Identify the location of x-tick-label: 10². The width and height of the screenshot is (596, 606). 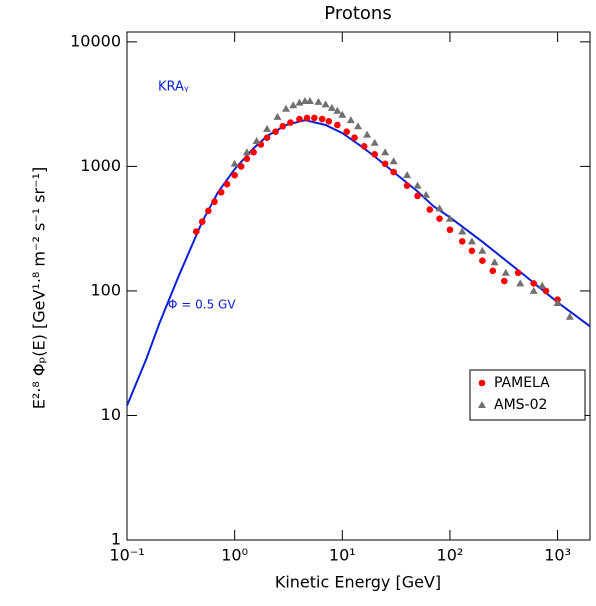
(450, 555).